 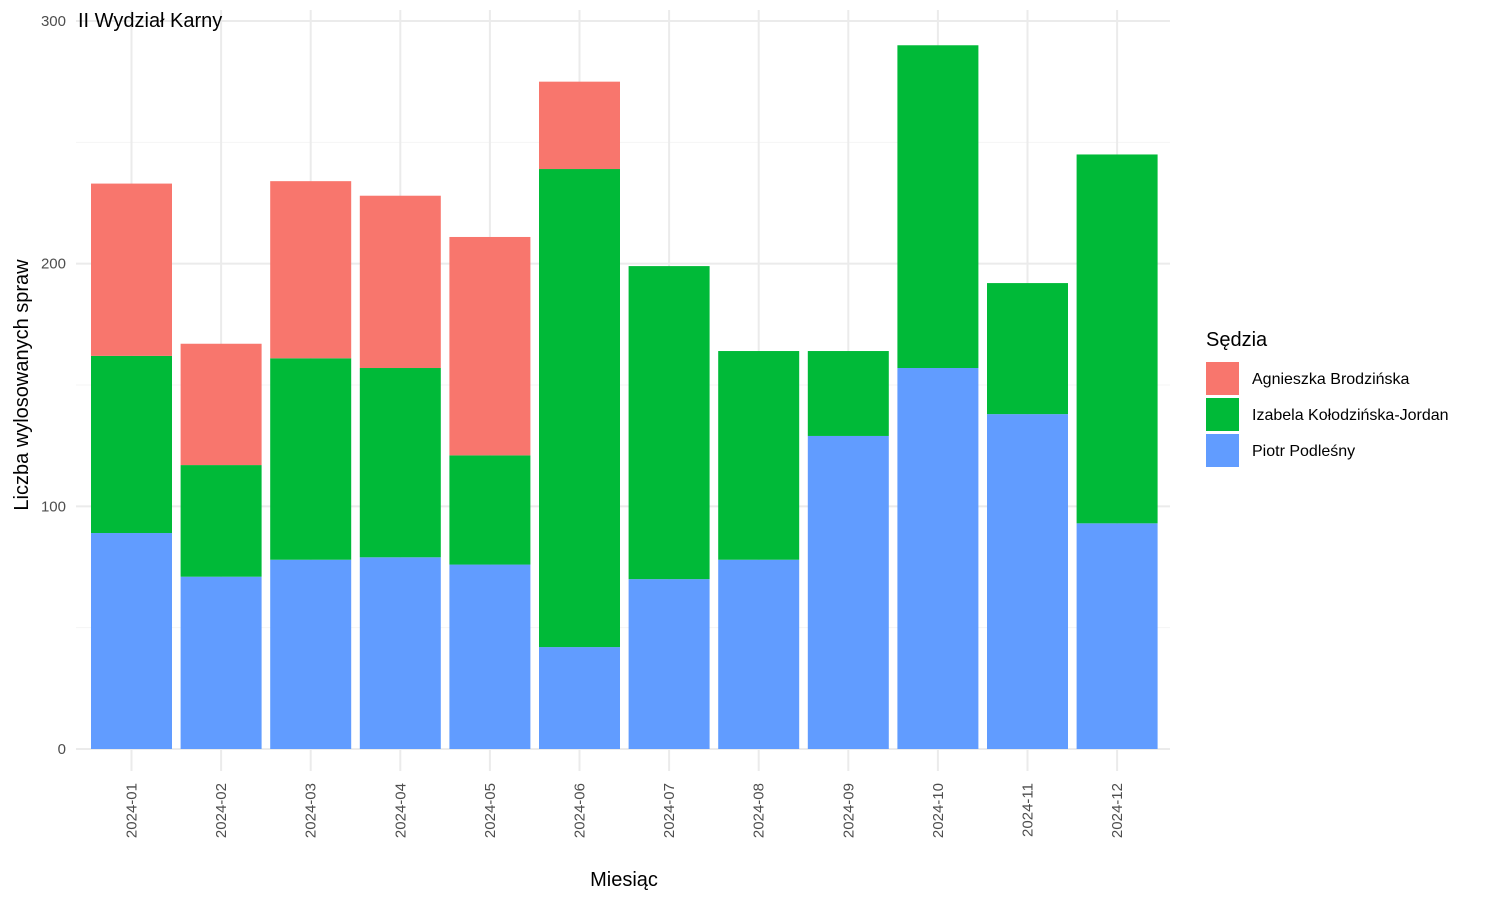 I want to click on y-tick-label: 200, so click(x=53, y=264).